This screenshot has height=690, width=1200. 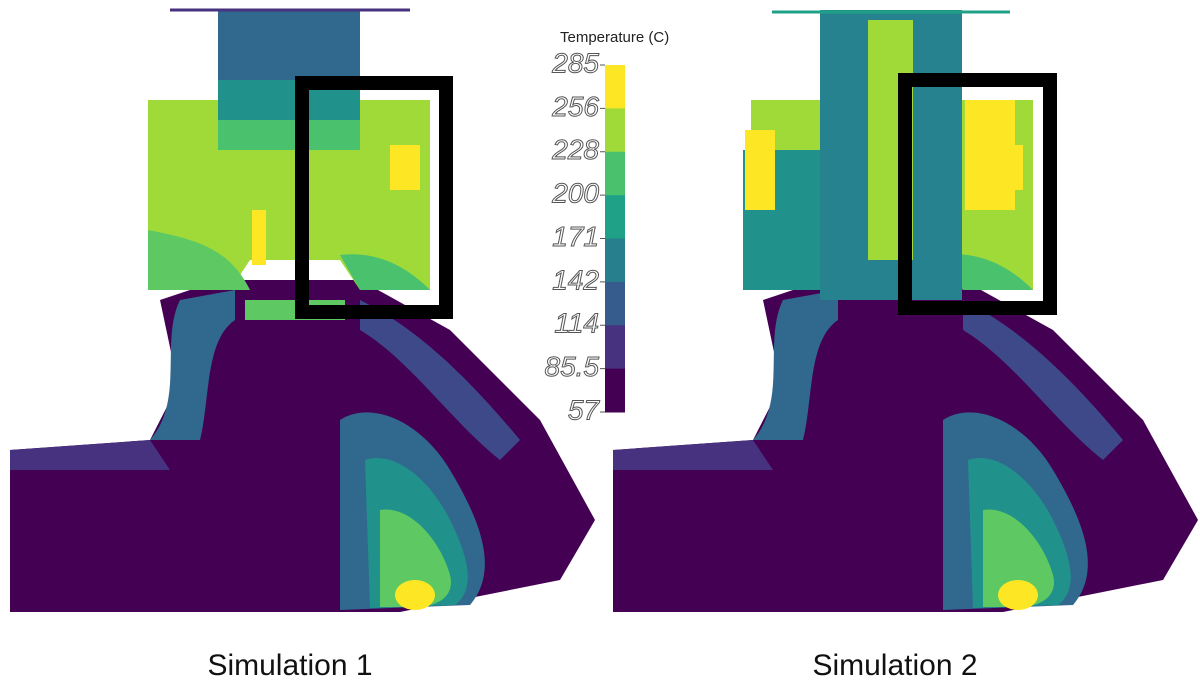 I want to click on tick-label: 142, so click(x=575, y=279).